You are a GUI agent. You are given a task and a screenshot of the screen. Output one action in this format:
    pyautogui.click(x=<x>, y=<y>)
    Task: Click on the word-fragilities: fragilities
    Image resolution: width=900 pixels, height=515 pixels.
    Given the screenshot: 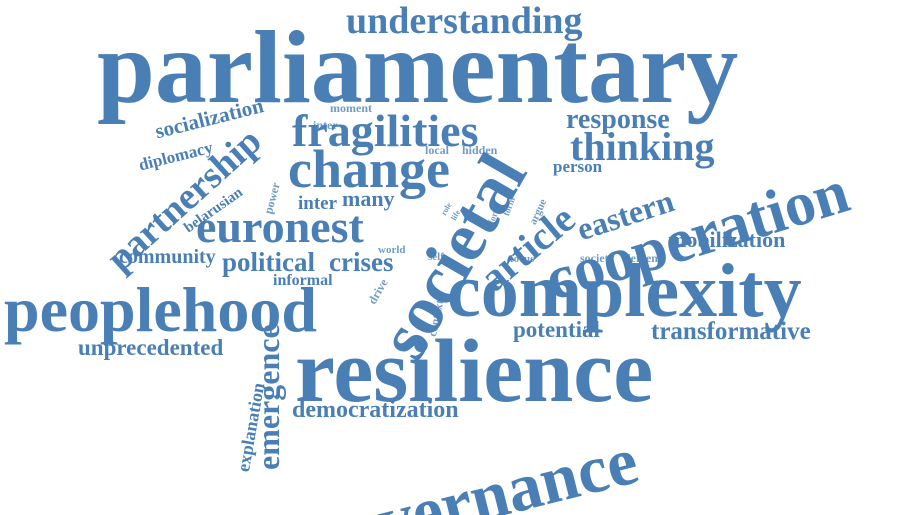 What is the action you would take?
    pyautogui.click(x=385, y=130)
    